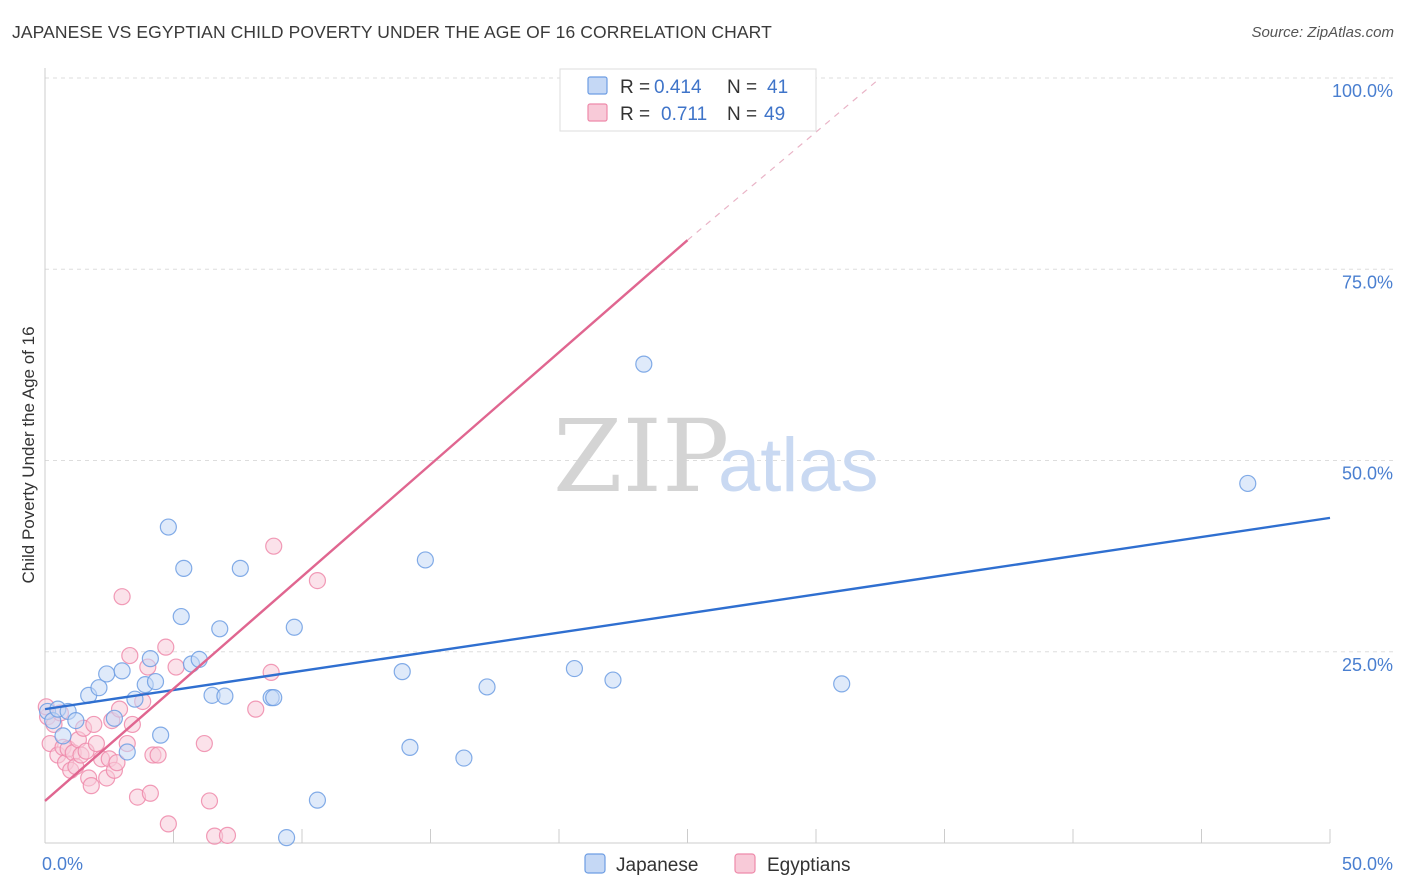 Image resolution: width=1406 pixels, height=892 pixels. I want to click on bottom-legend-label-japanese: Japanese, so click(657, 865).